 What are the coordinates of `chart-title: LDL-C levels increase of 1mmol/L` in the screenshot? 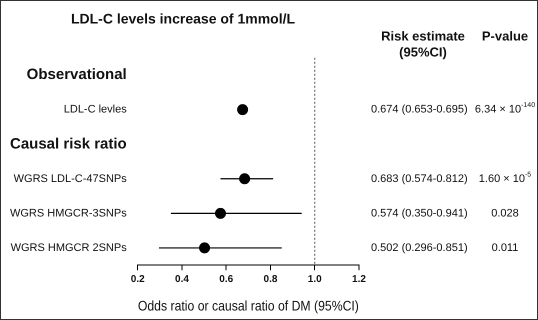 It's located at (183, 18).